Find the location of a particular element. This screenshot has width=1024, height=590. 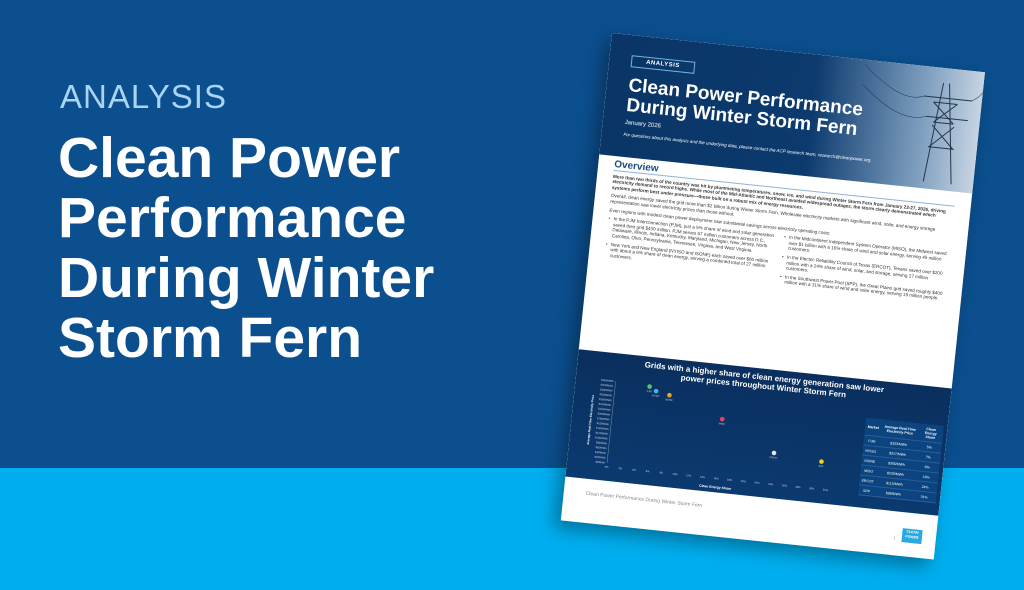

y-tick-label: $160/MWh is located at coordinates (602, 423).